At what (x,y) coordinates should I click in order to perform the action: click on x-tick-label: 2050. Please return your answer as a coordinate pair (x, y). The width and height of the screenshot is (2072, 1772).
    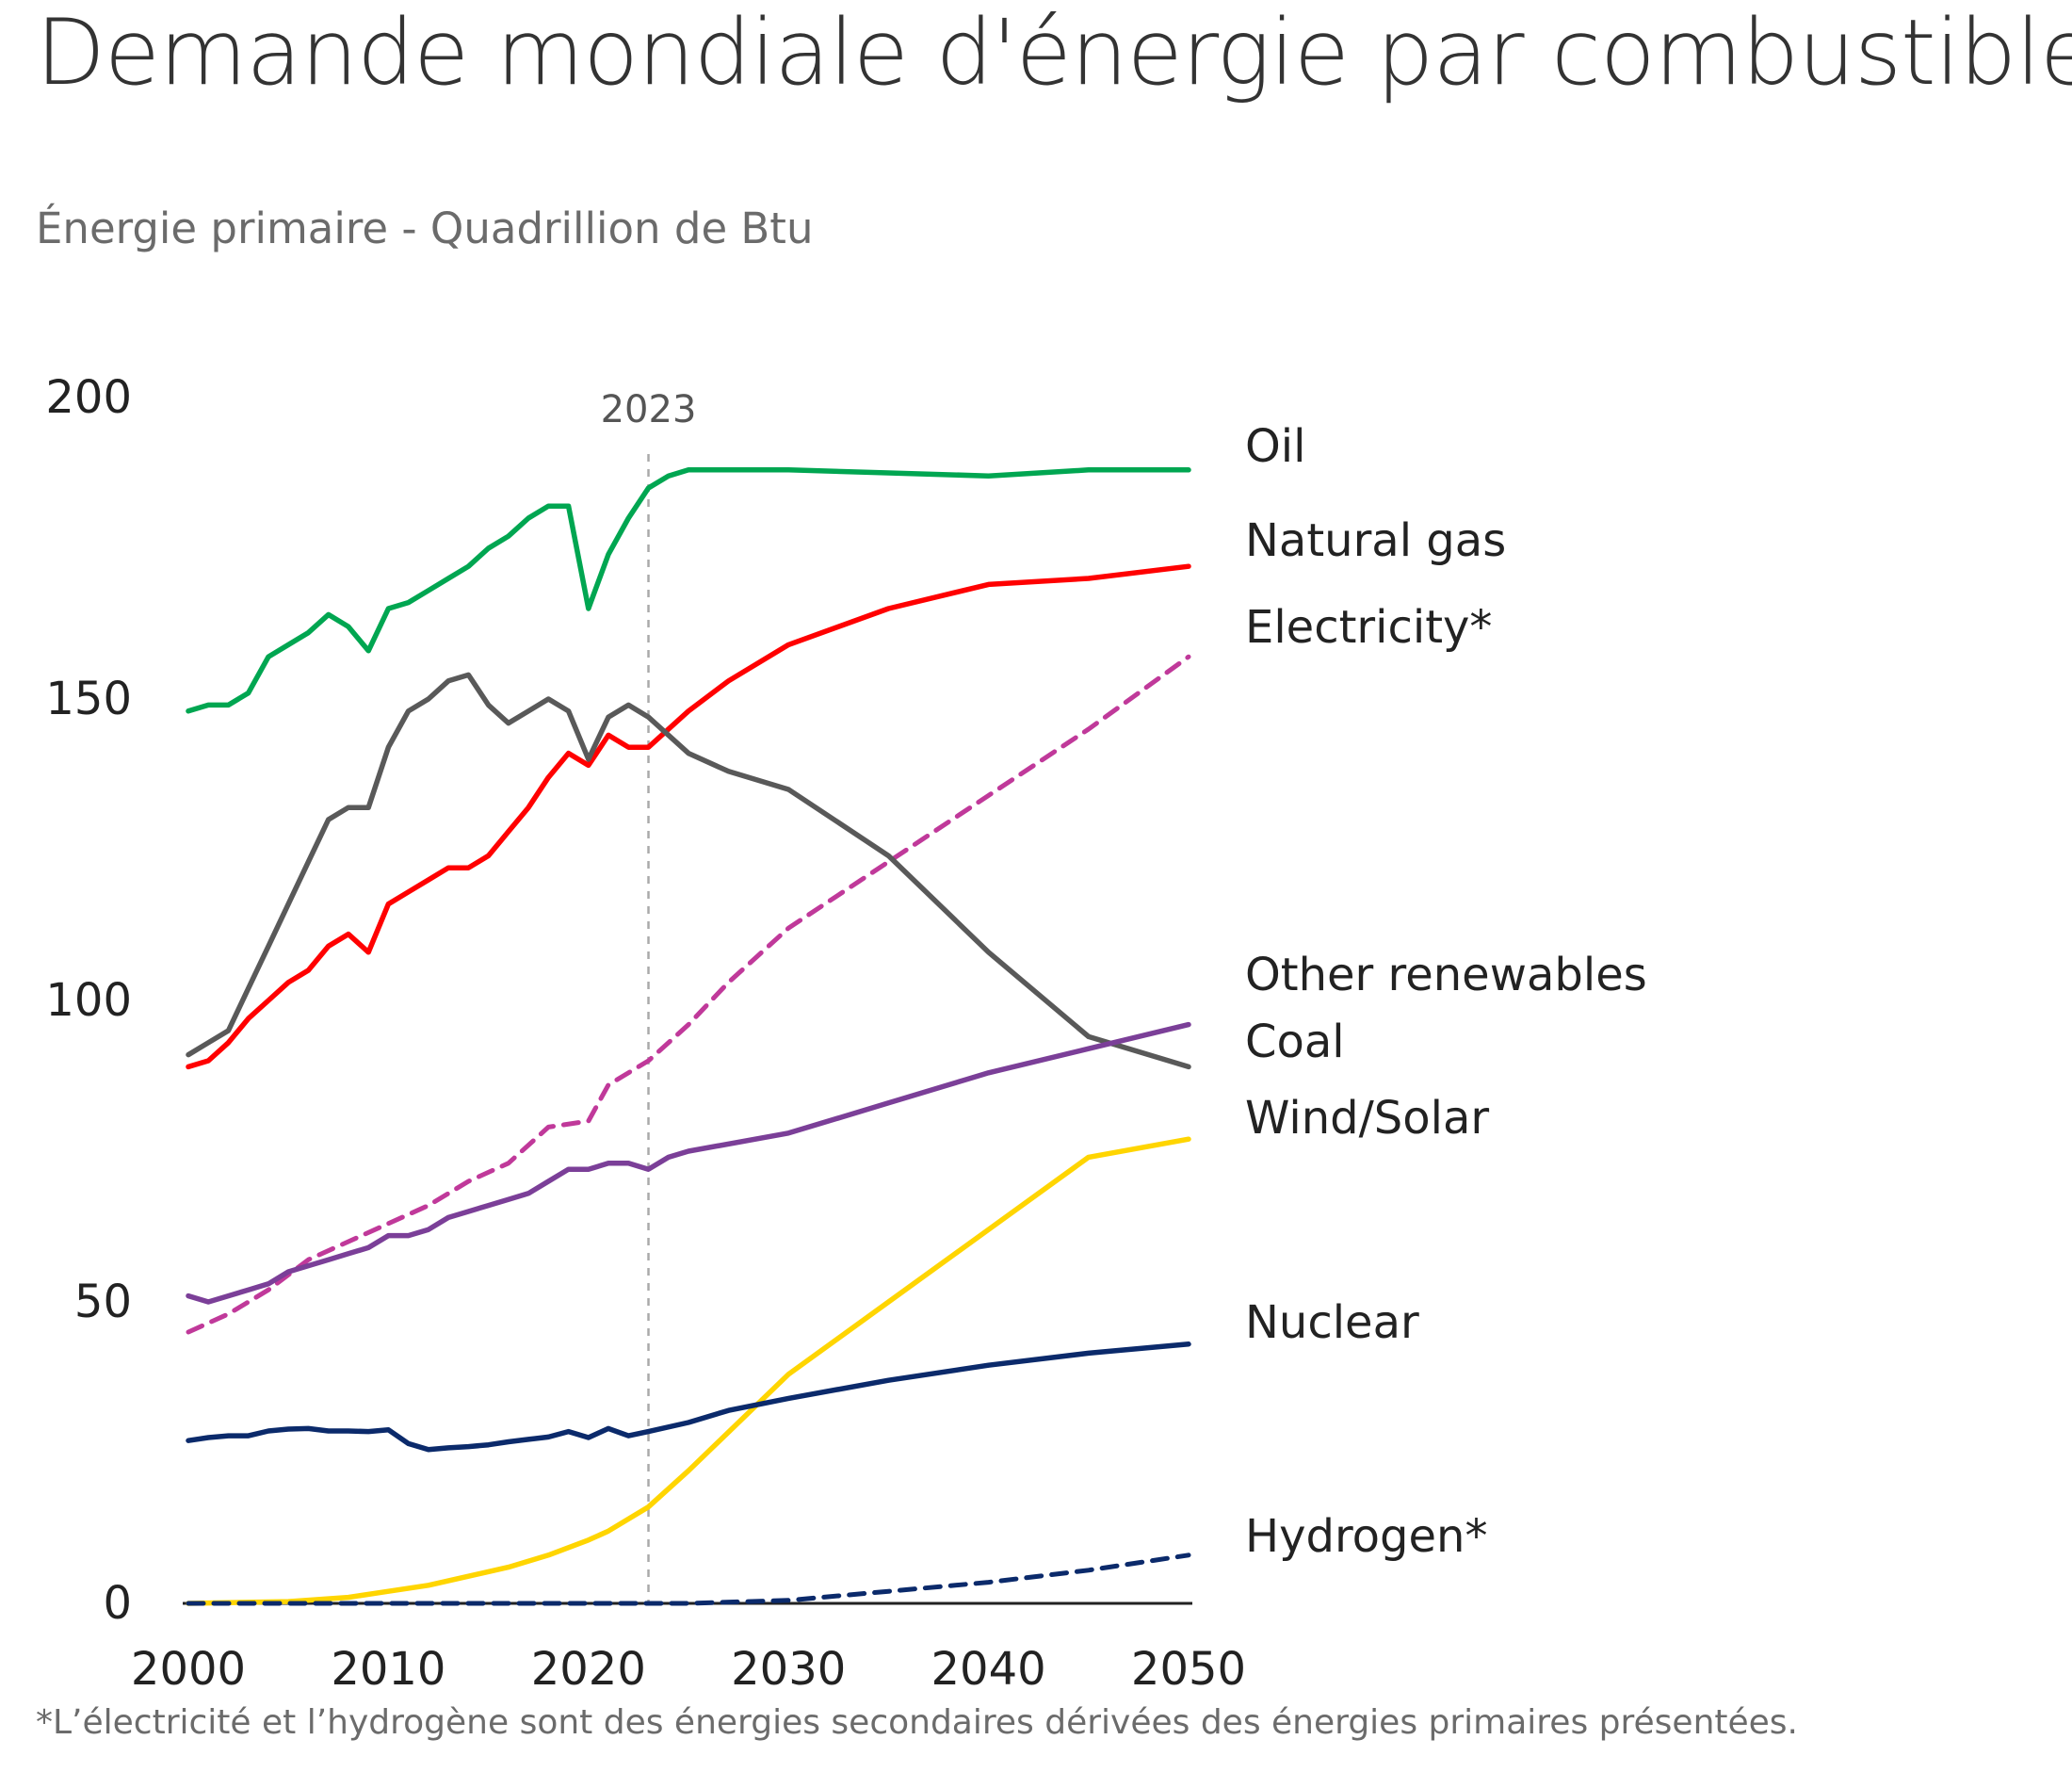
    Looking at the image, I should click on (1188, 1669).